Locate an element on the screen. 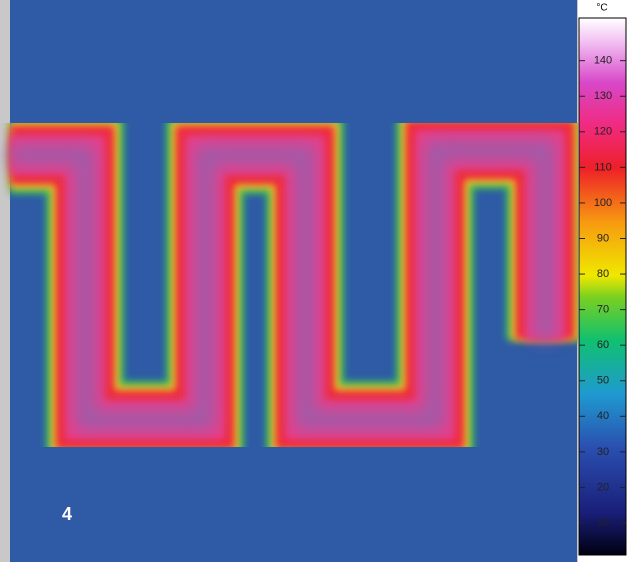 The height and width of the screenshot is (562, 627). image-label: 4 is located at coordinates (67, 514).